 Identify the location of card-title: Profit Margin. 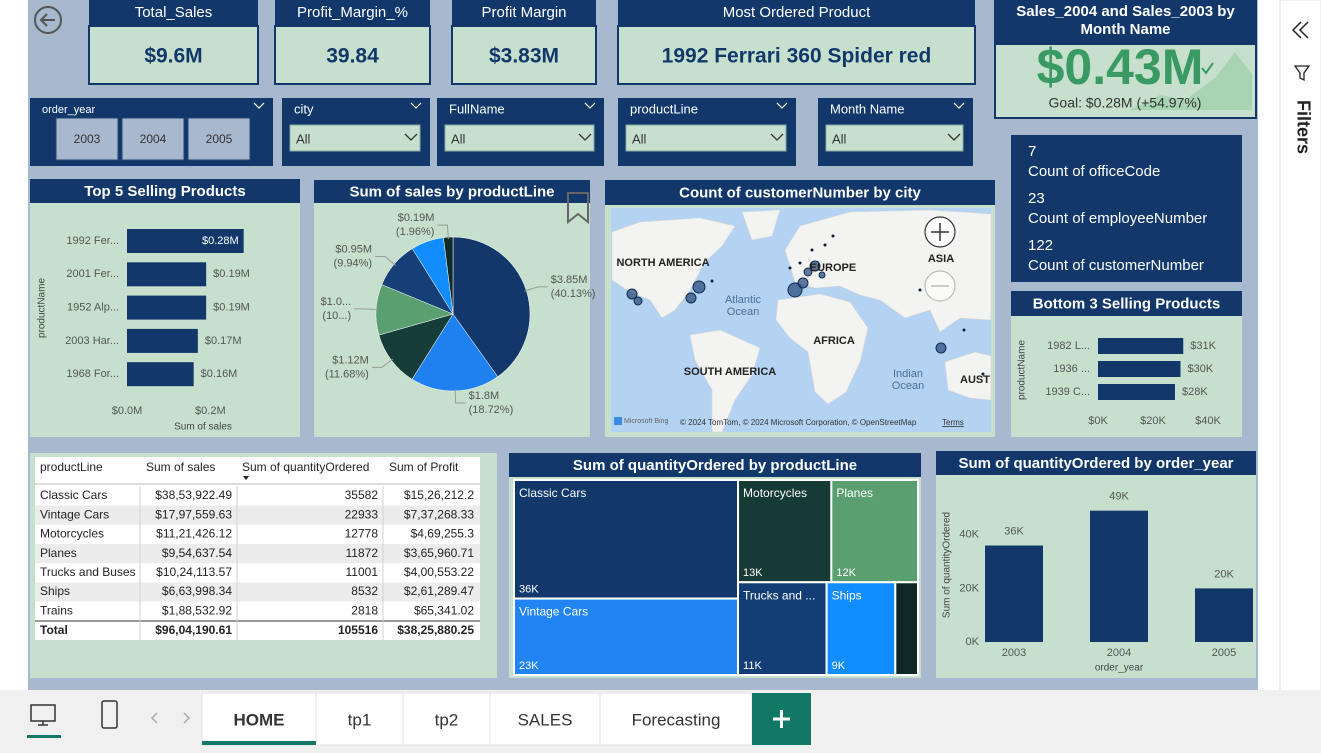
(523, 12).